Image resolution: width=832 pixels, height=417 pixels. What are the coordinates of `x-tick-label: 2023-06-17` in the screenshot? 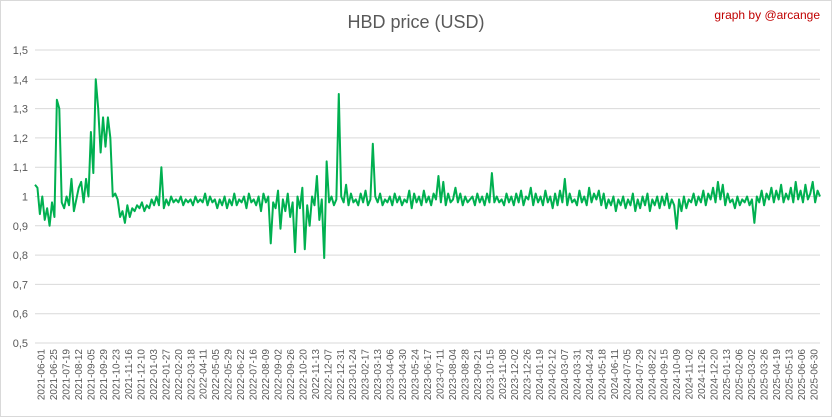 It's located at (428, 375).